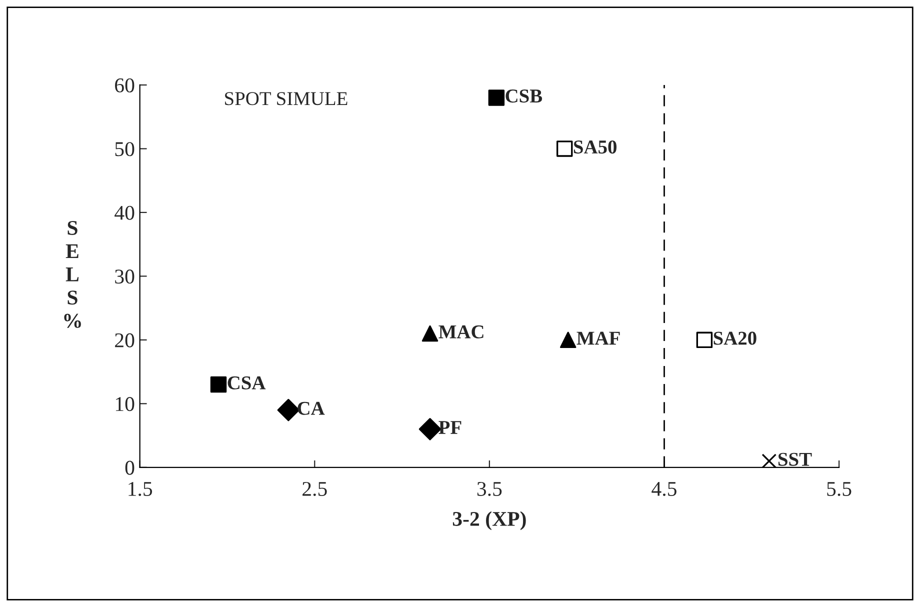 This screenshot has height=607, width=920. I want to click on series-label: CSB, so click(524, 96).